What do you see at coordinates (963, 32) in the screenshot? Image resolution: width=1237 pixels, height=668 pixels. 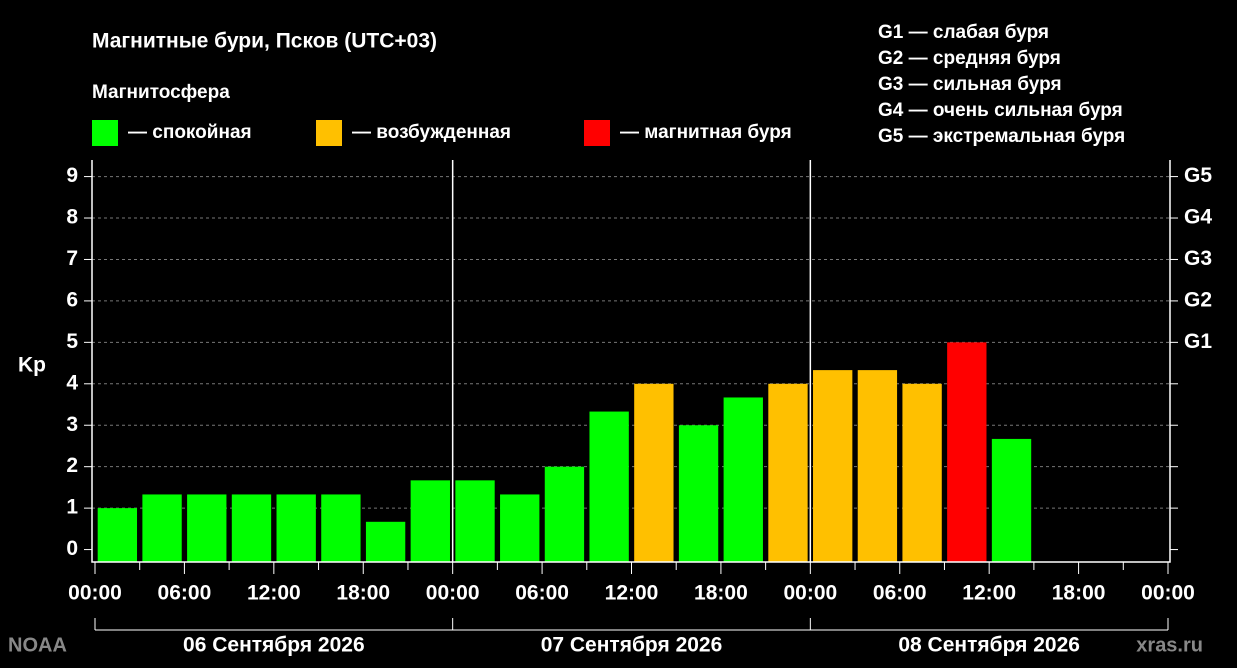 I see `storm-scale-label: G1 — слабая буря` at bounding box center [963, 32].